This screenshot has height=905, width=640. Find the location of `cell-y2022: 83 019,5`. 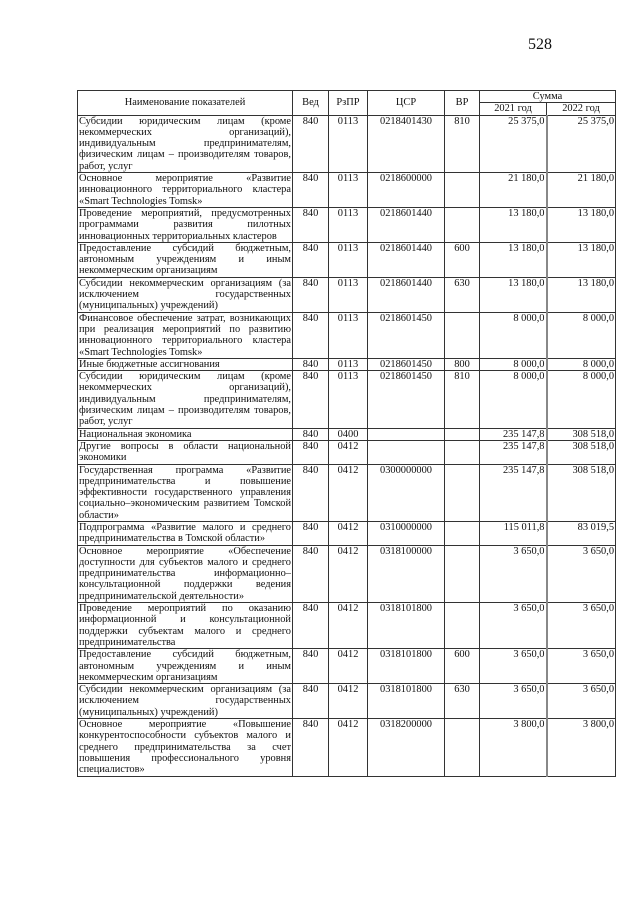

cell-y2022: 83 019,5 is located at coordinates (581, 533).